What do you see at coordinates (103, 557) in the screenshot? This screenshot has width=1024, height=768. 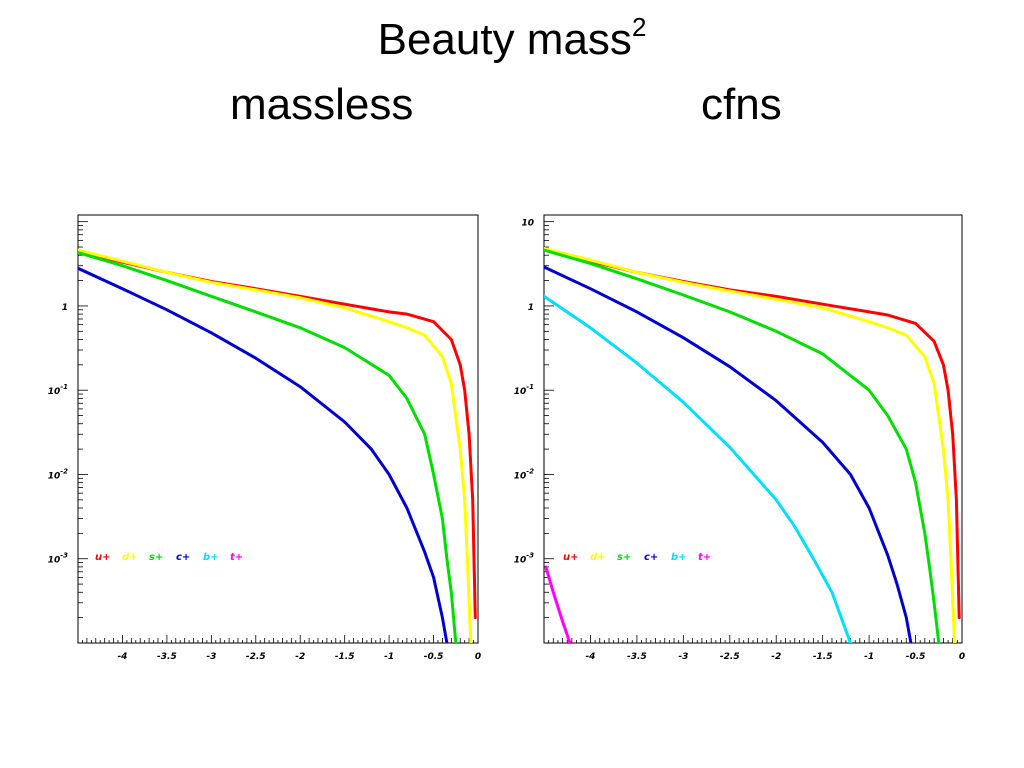 I see `massless-legend-uplus: u+` at bounding box center [103, 557].